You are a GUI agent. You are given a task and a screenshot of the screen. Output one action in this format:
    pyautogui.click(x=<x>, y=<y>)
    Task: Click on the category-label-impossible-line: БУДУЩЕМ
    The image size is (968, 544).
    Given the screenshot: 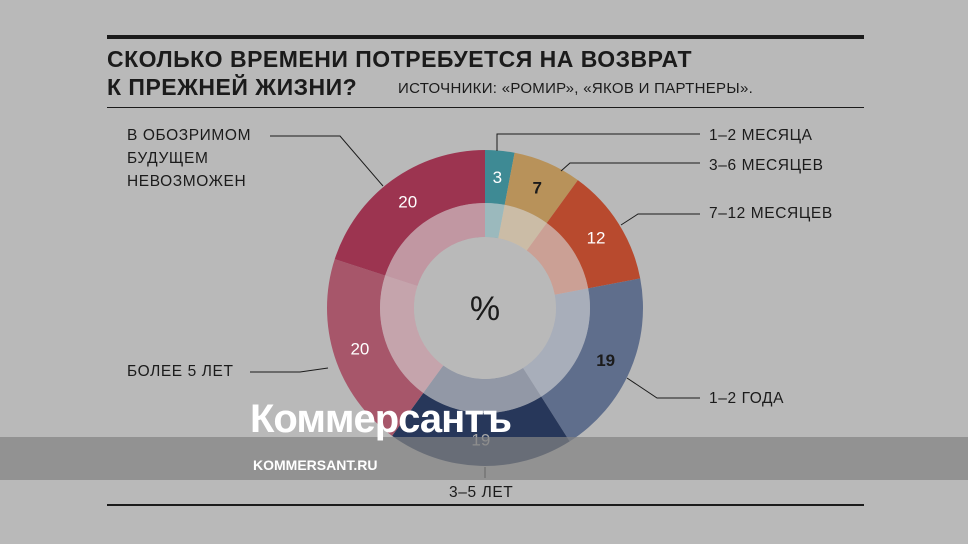 What is the action you would take?
    pyautogui.click(x=168, y=158)
    